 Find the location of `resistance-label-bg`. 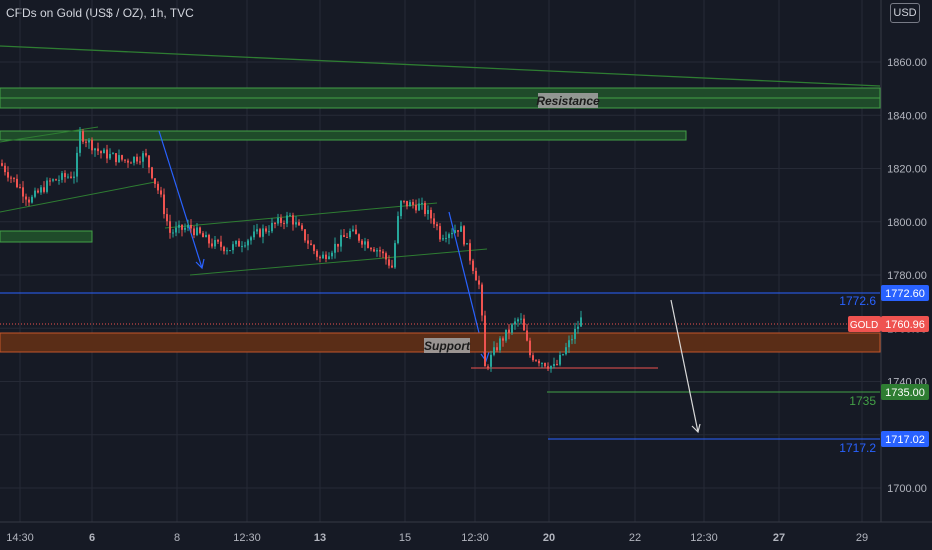

resistance-label-bg is located at coordinates (568, 100).